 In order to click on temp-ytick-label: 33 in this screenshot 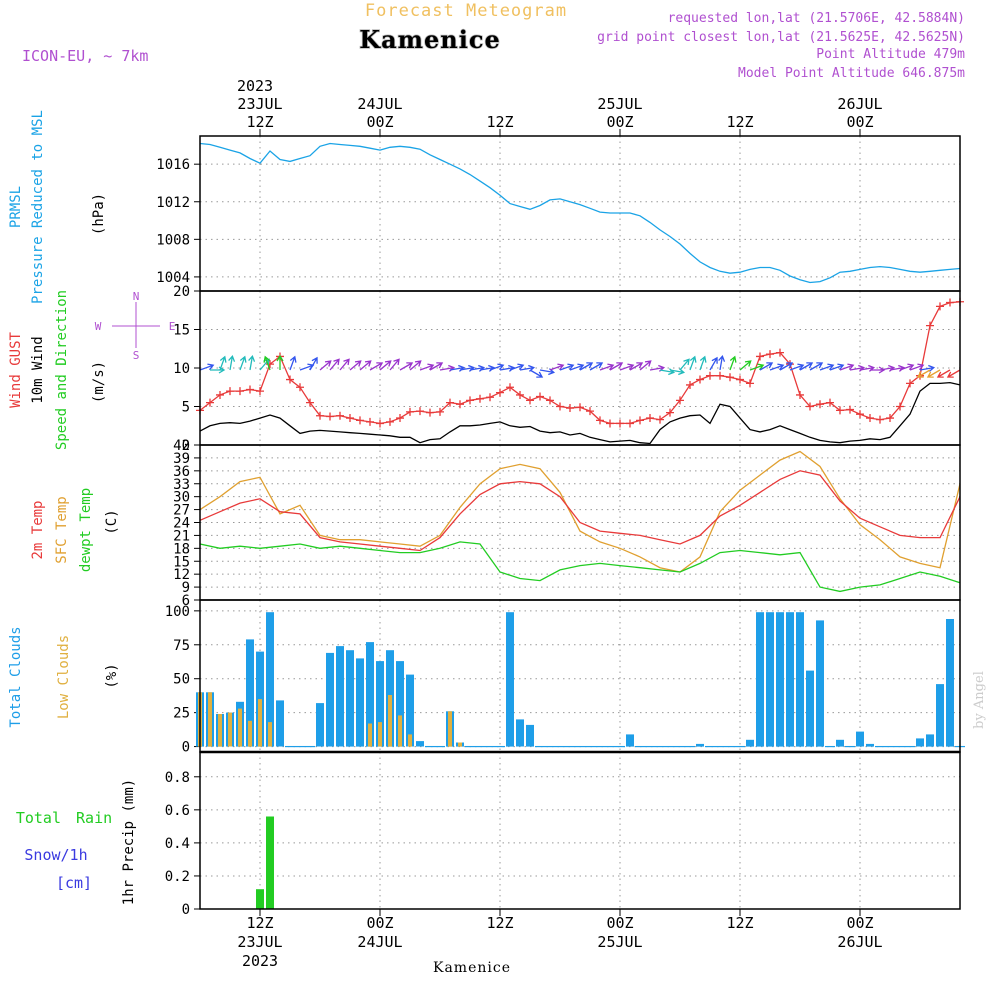, I will do `click(181, 485)`.